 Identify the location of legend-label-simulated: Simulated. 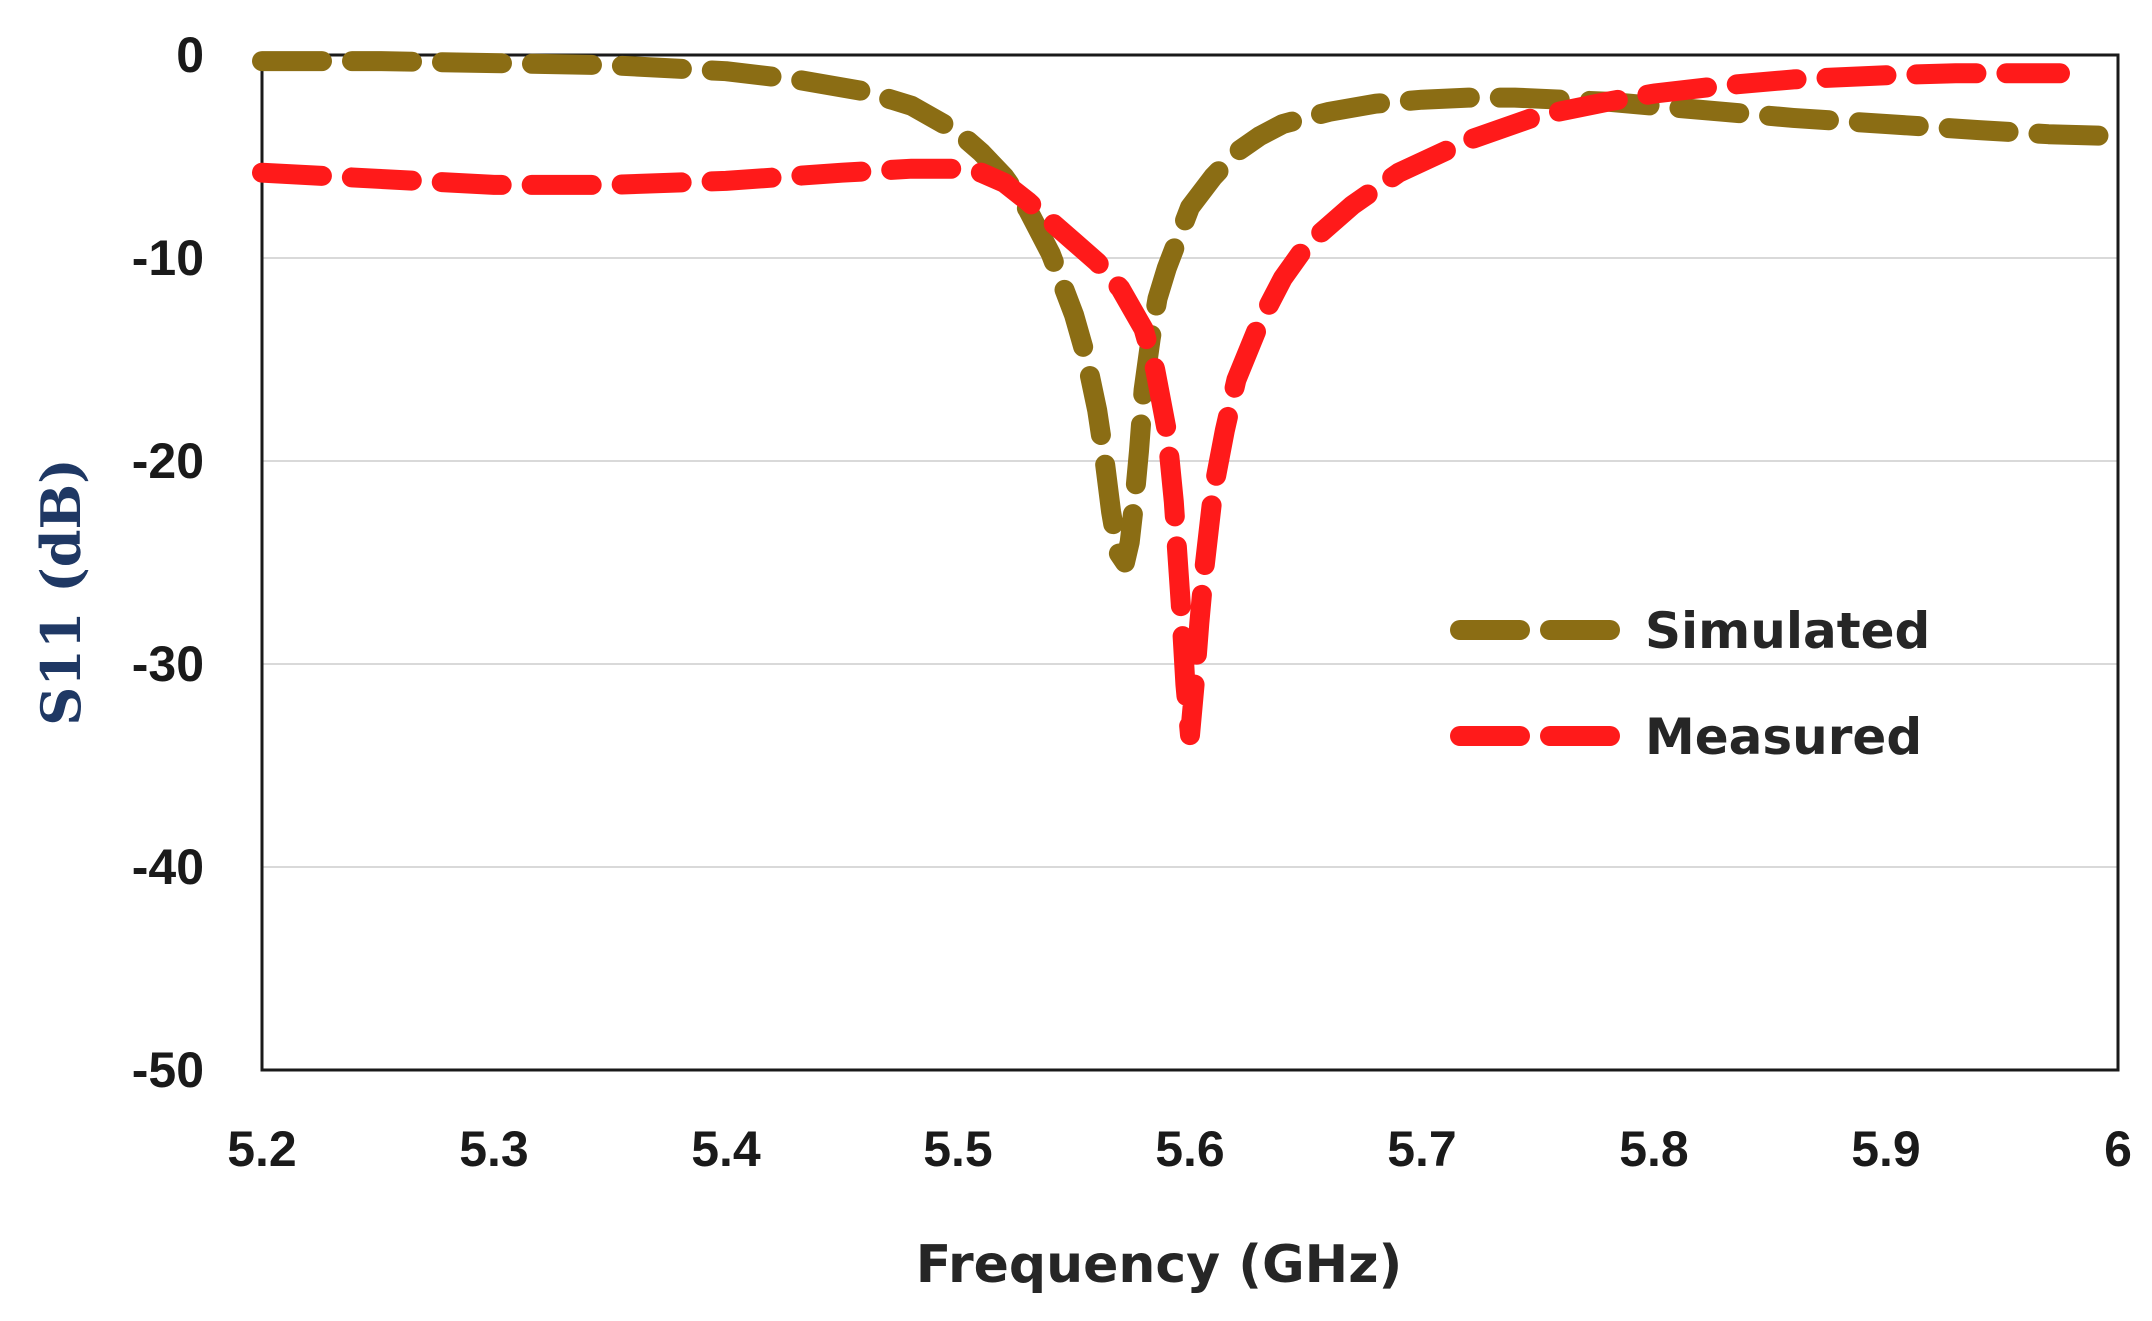
(1787, 631).